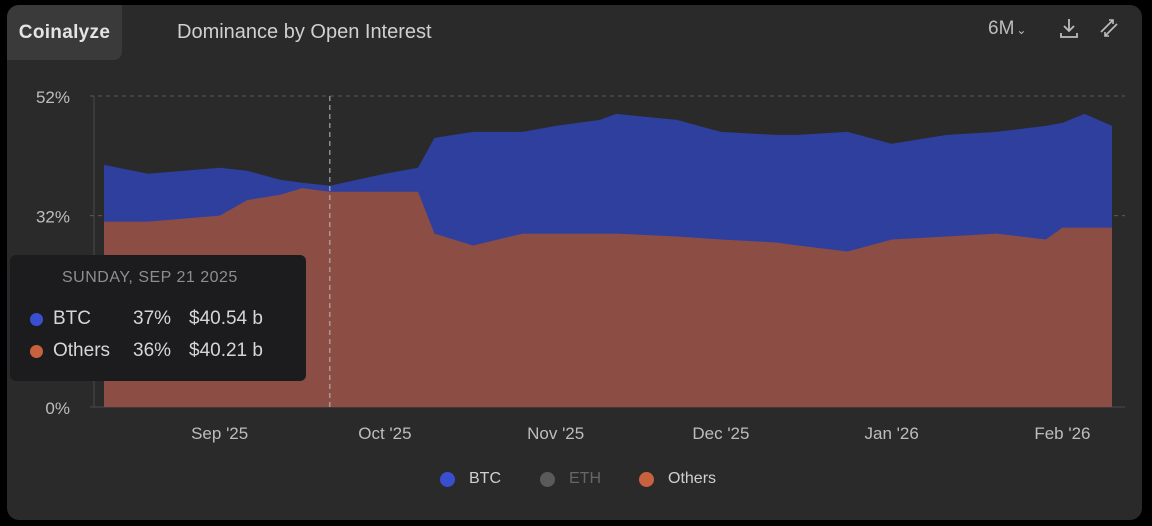  Describe the element at coordinates (219, 433) in the screenshot. I see `x-tick-label: Sep '25` at that location.